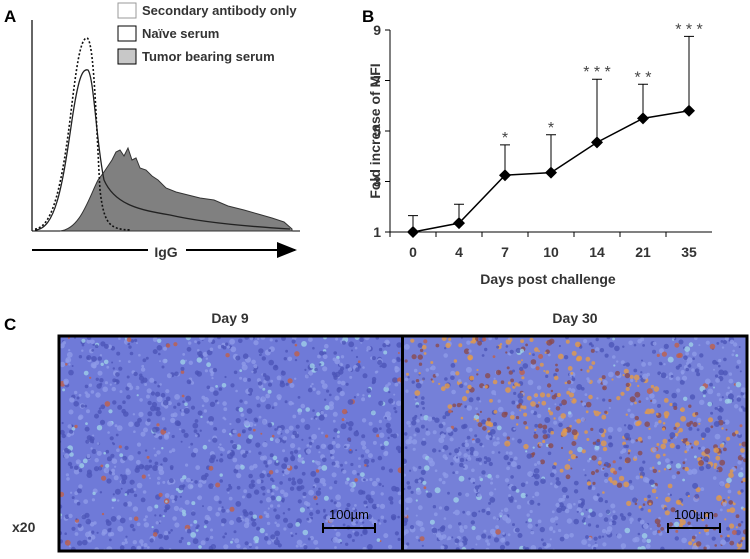  Describe the element at coordinates (10, 324) in the screenshot. I see `panel-label: C` at that location.